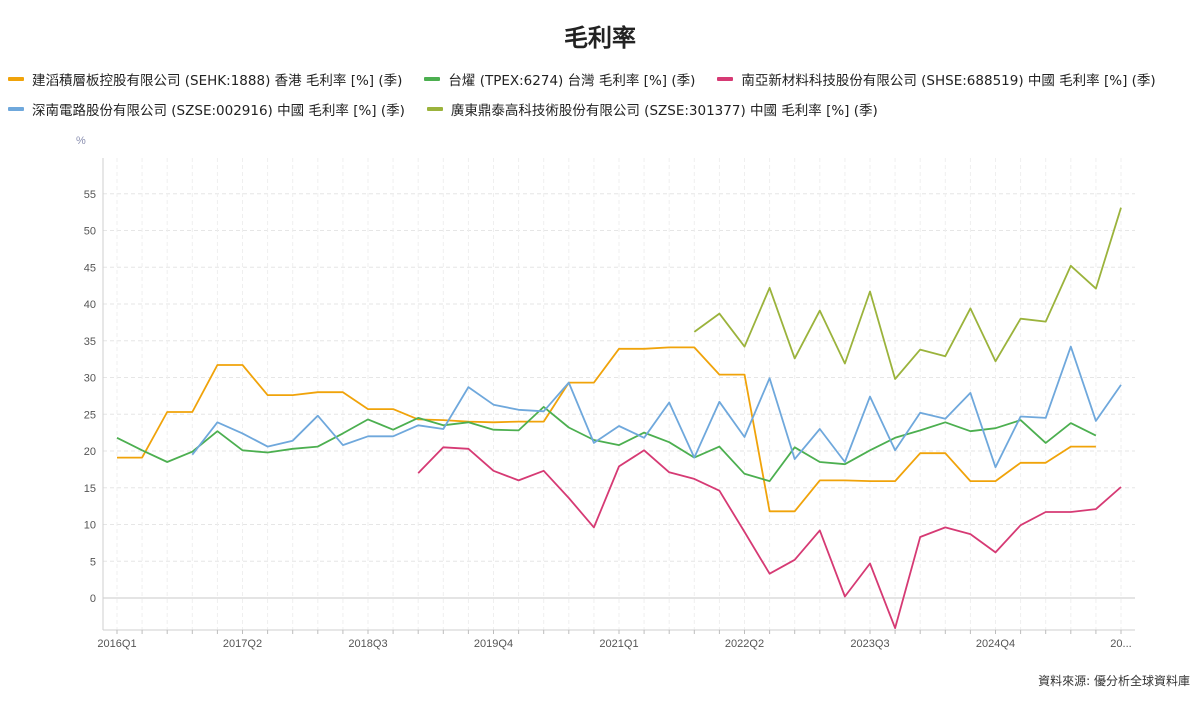 This screenshot has height=701, width=1200. I want to click on x-tick-label: 2017Q2, so click(242, 644).